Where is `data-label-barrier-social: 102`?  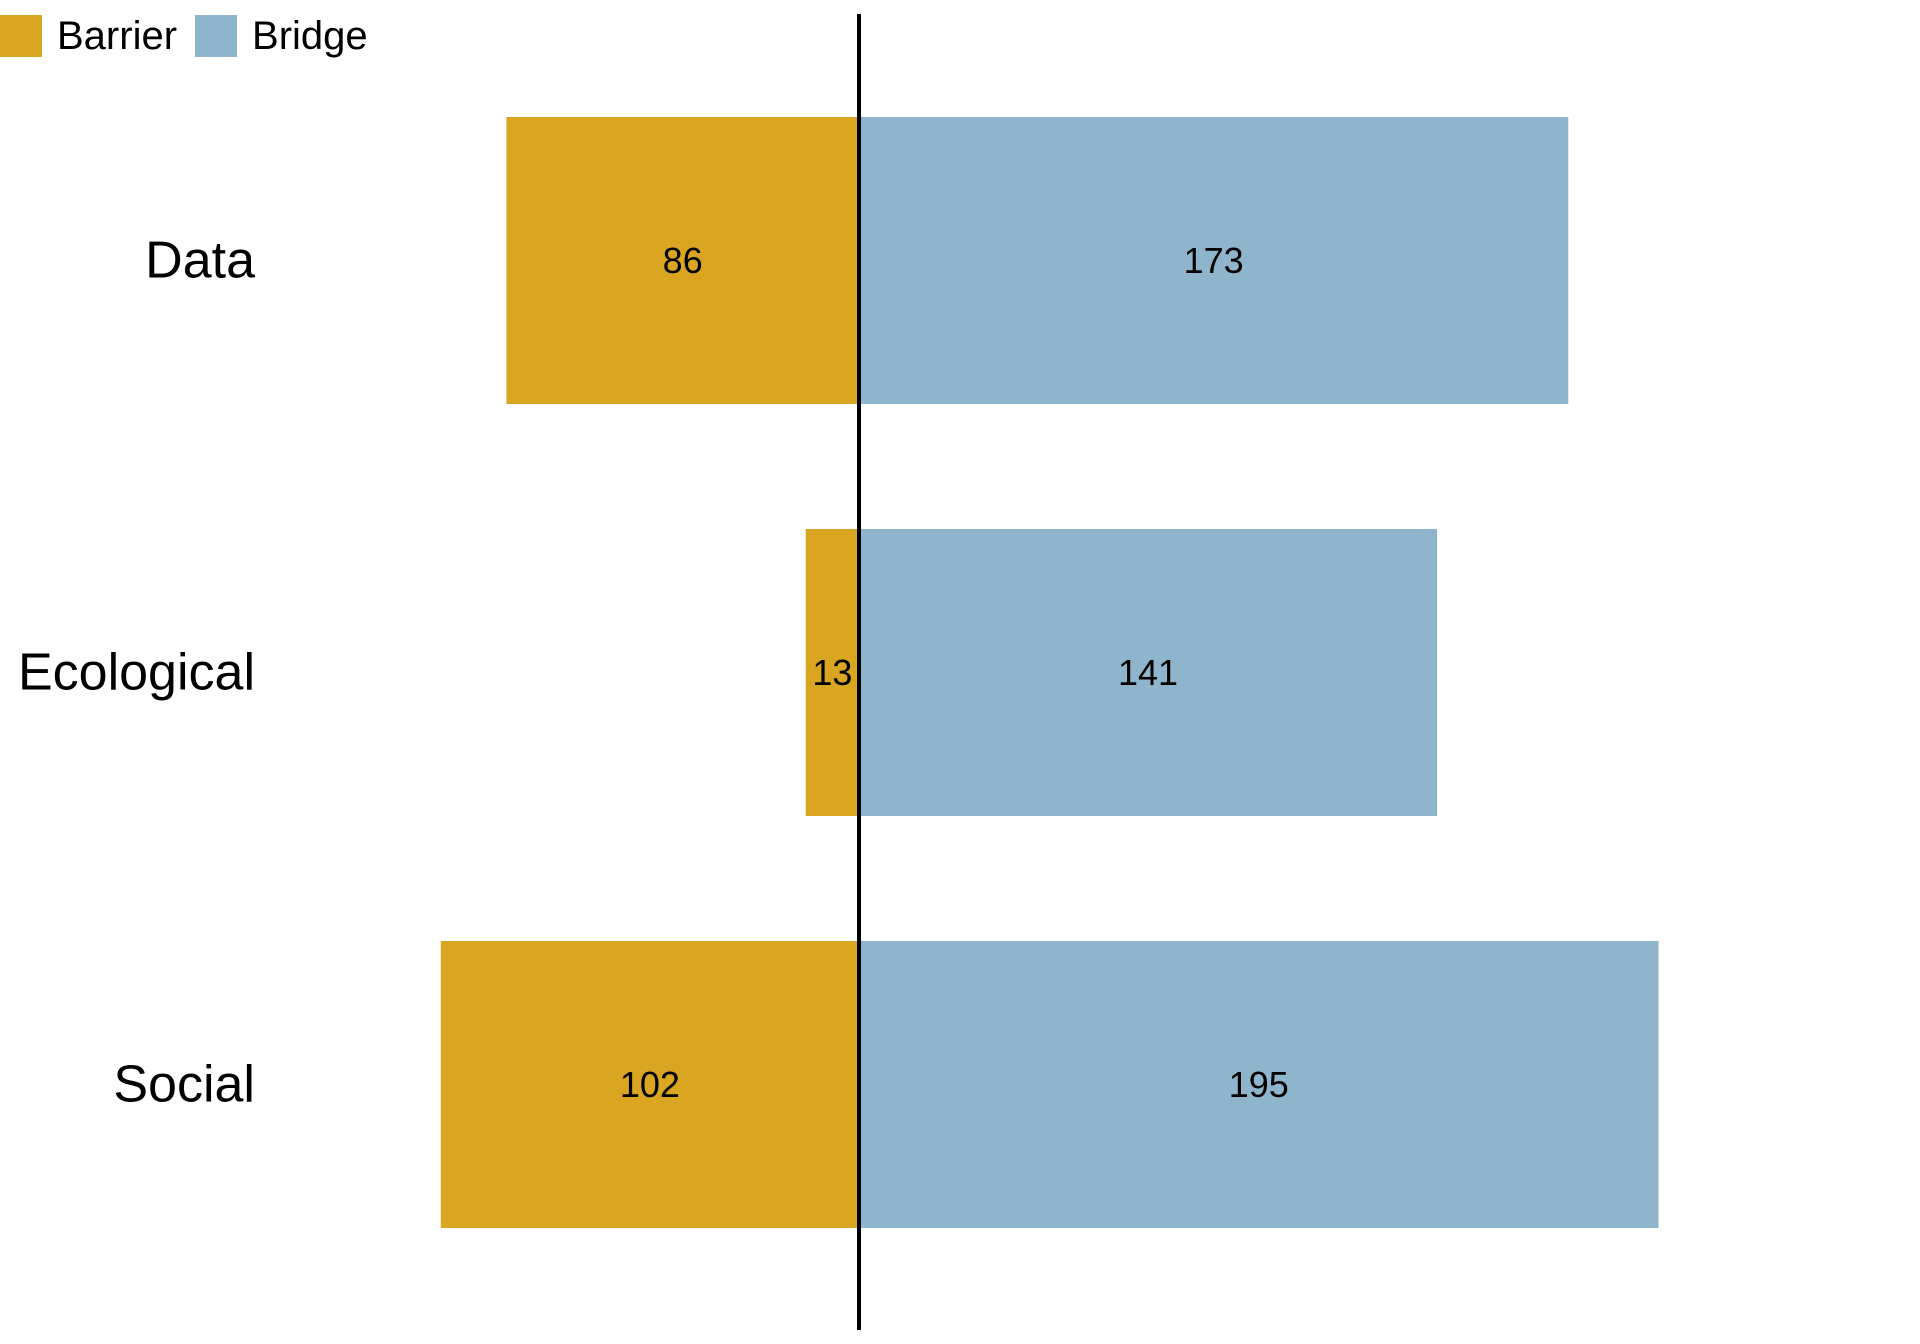 data-label-barrier-social: 102 is located at coordinates (650, 1084).